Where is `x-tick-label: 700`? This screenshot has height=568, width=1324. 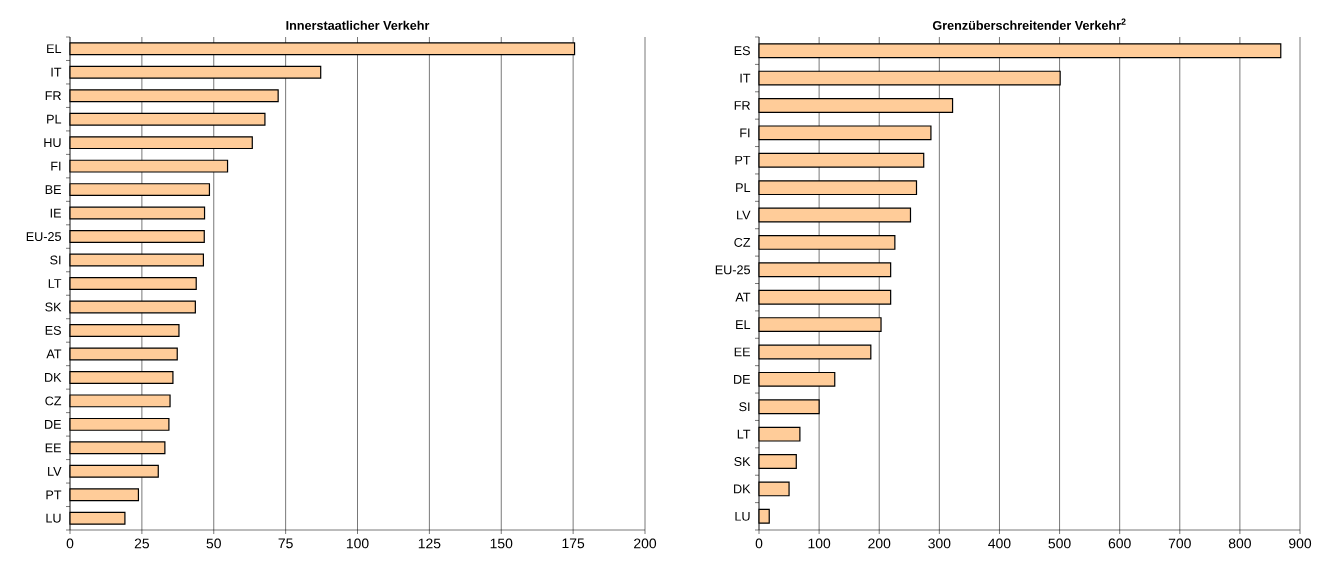
x-tick-label: 700 is located at coordinates (1179, 543).